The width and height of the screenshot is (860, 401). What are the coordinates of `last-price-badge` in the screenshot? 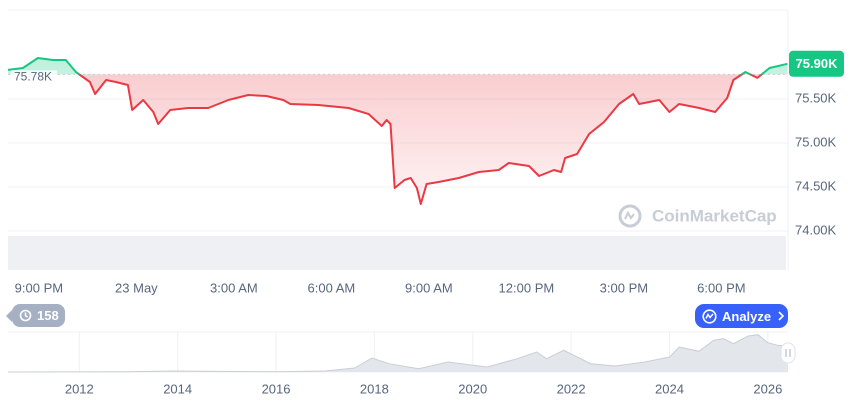 It's located at (816, 63).